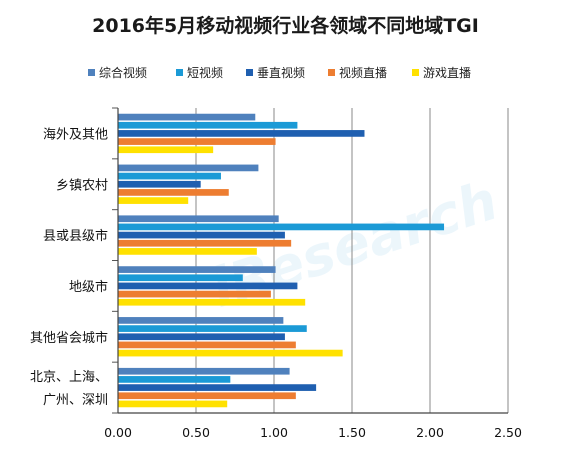  I want to click on legend-label: 视频直播, so click(363, 72).